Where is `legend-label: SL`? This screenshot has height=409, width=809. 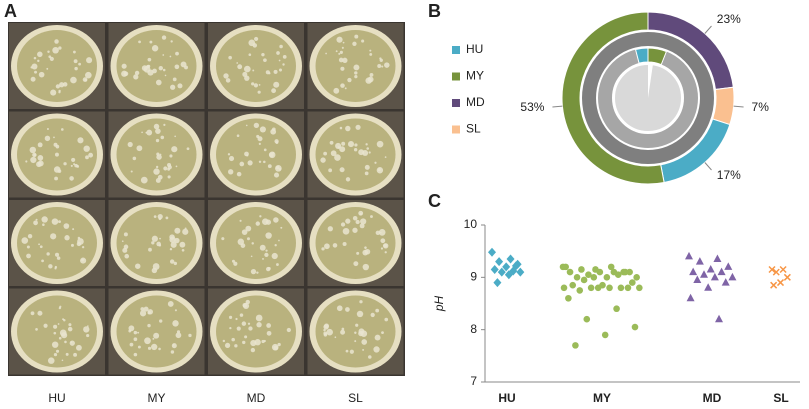
legend-label: SL is located at coordinates (473, 129).